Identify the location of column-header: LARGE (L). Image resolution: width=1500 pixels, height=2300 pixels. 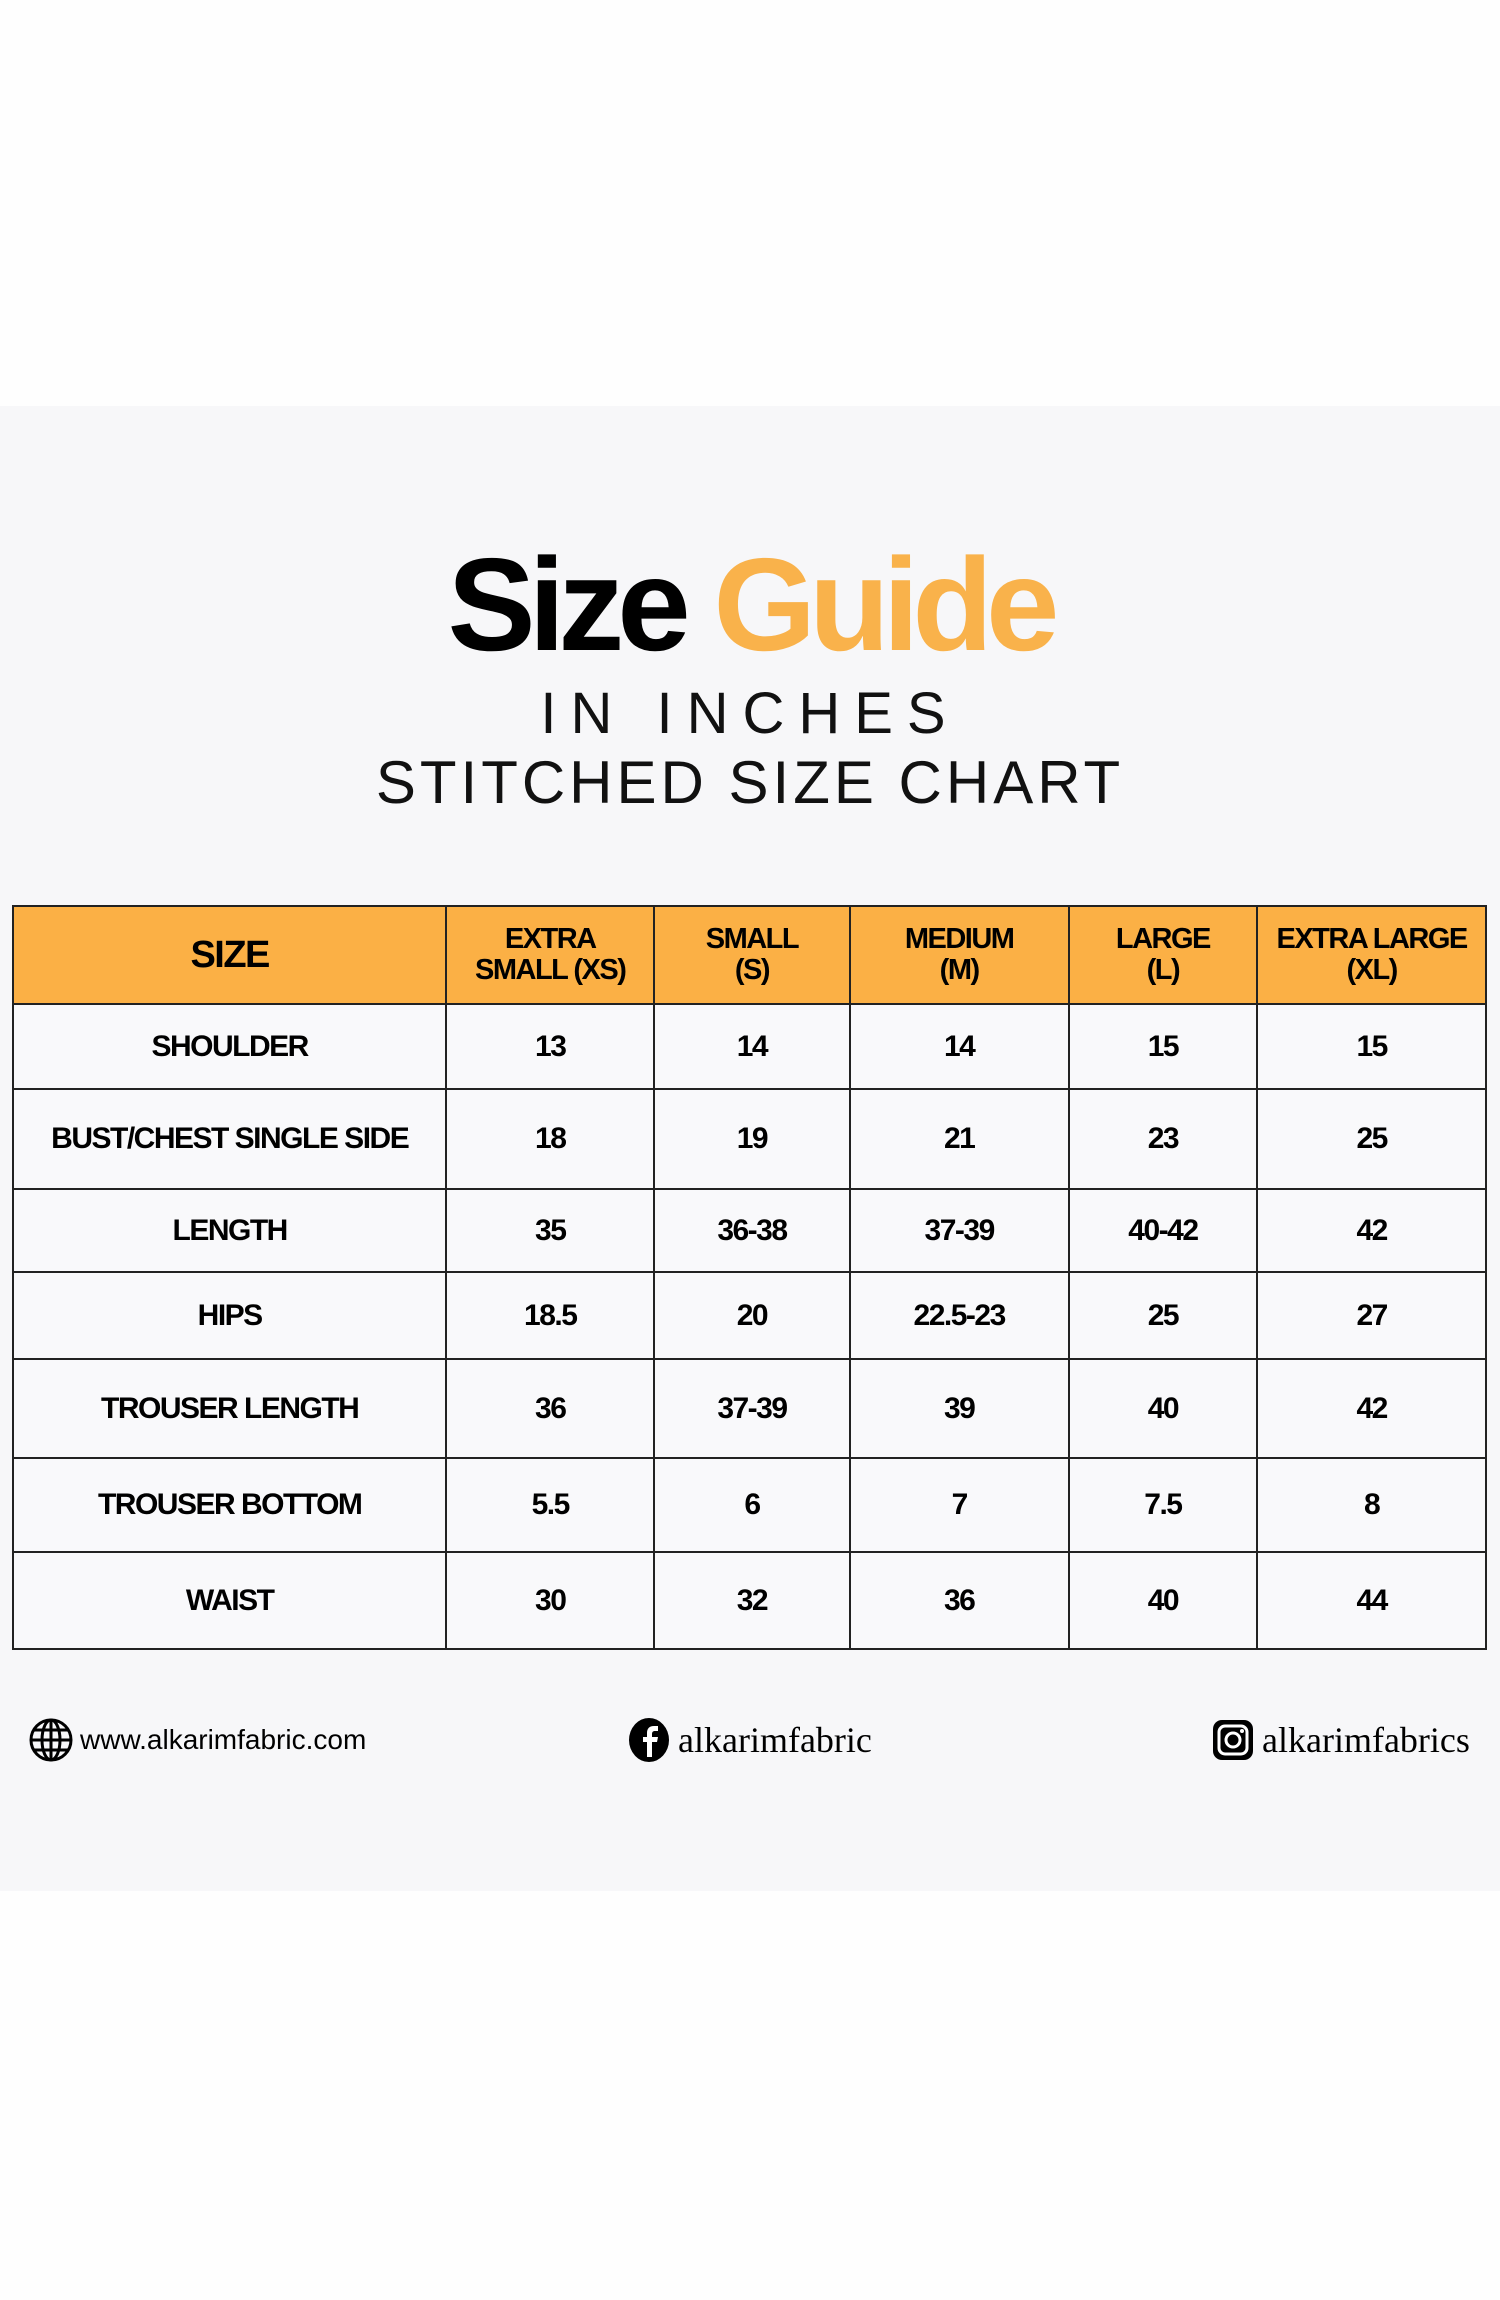
(1163, 955).